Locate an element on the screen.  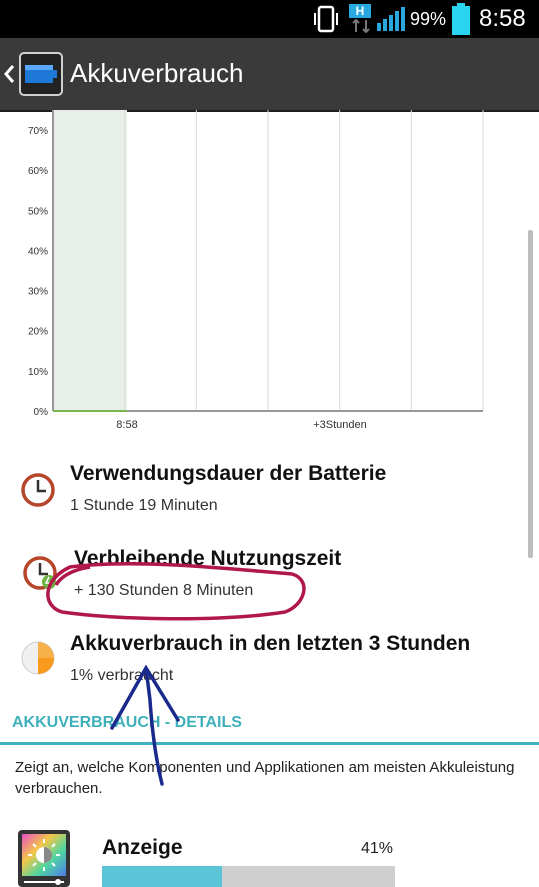
chart-past-region is located at coordinates (90, 260).